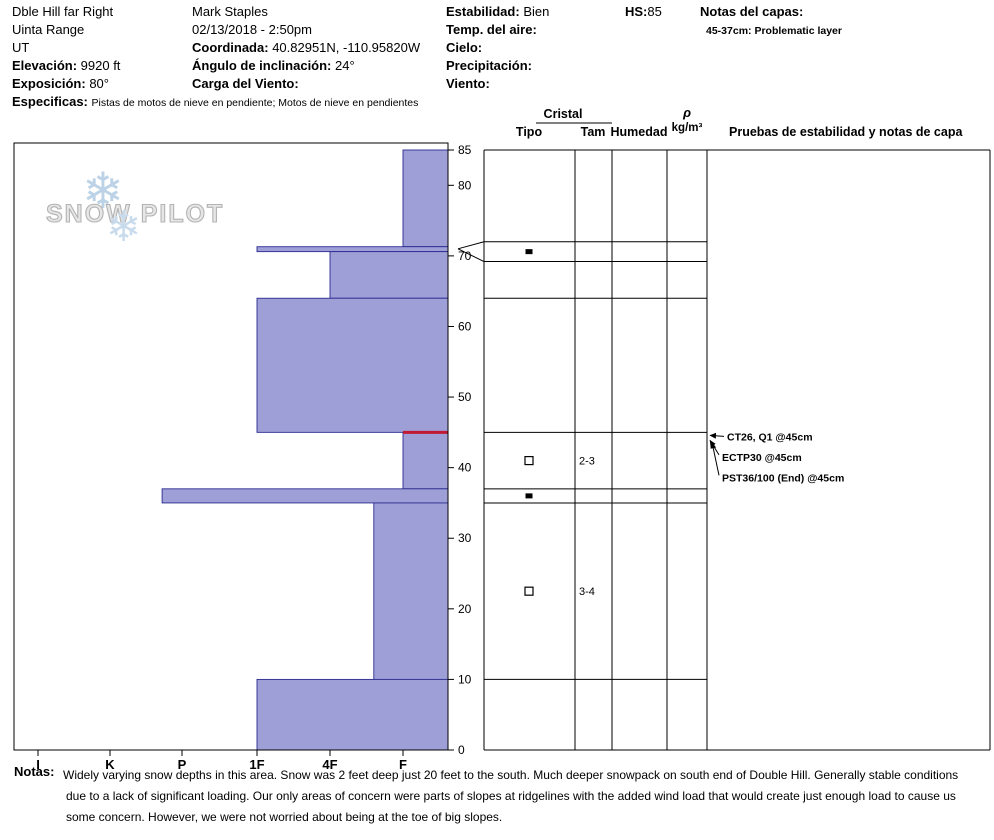  I want to click on test-note: CT26, Q1 @45cm, so click(770, 437).